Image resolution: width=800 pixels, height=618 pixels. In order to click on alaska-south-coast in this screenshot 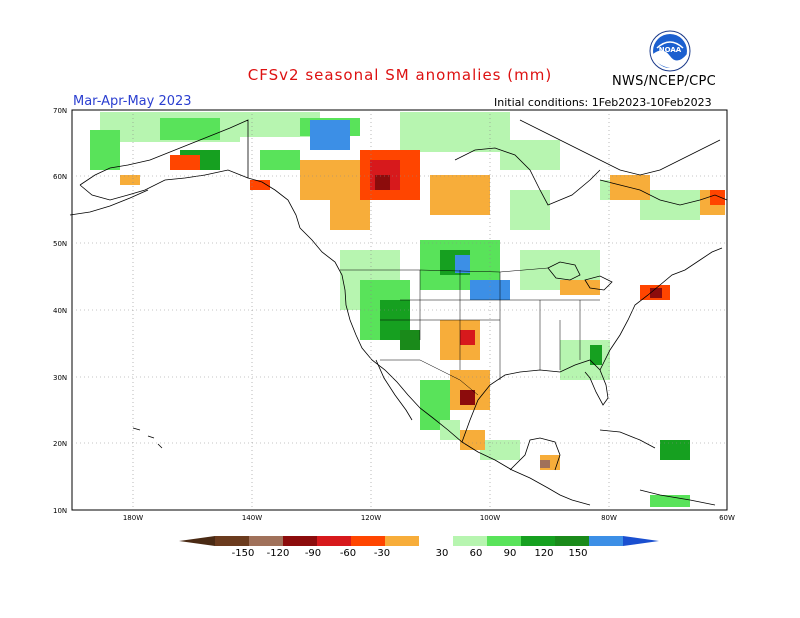, I will do `click(164, 185)`.